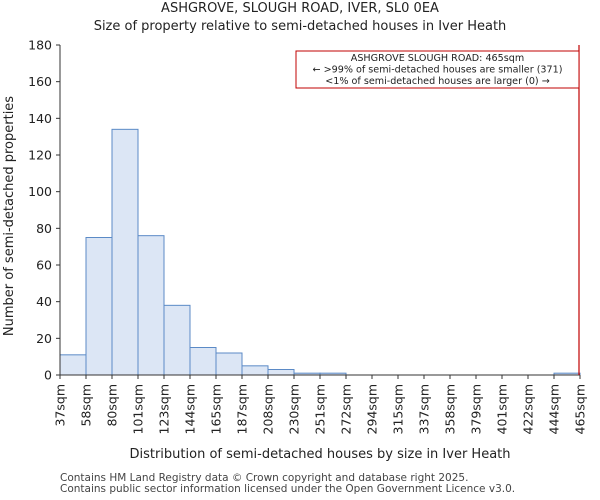  Describe the element at coordinates (580, 409) in the screenshot. I see `x-tick-label: 465sqm` at that location.